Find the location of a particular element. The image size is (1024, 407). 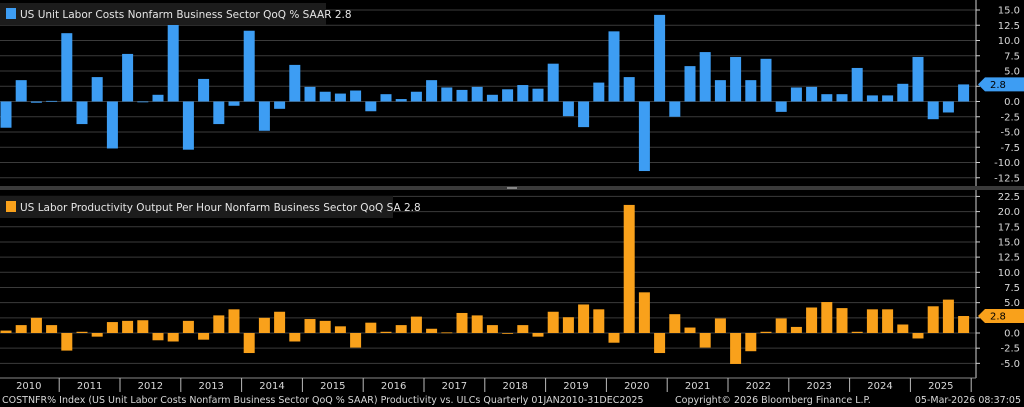

x-tick-label: 2017 is located at coordinates (454, 386).